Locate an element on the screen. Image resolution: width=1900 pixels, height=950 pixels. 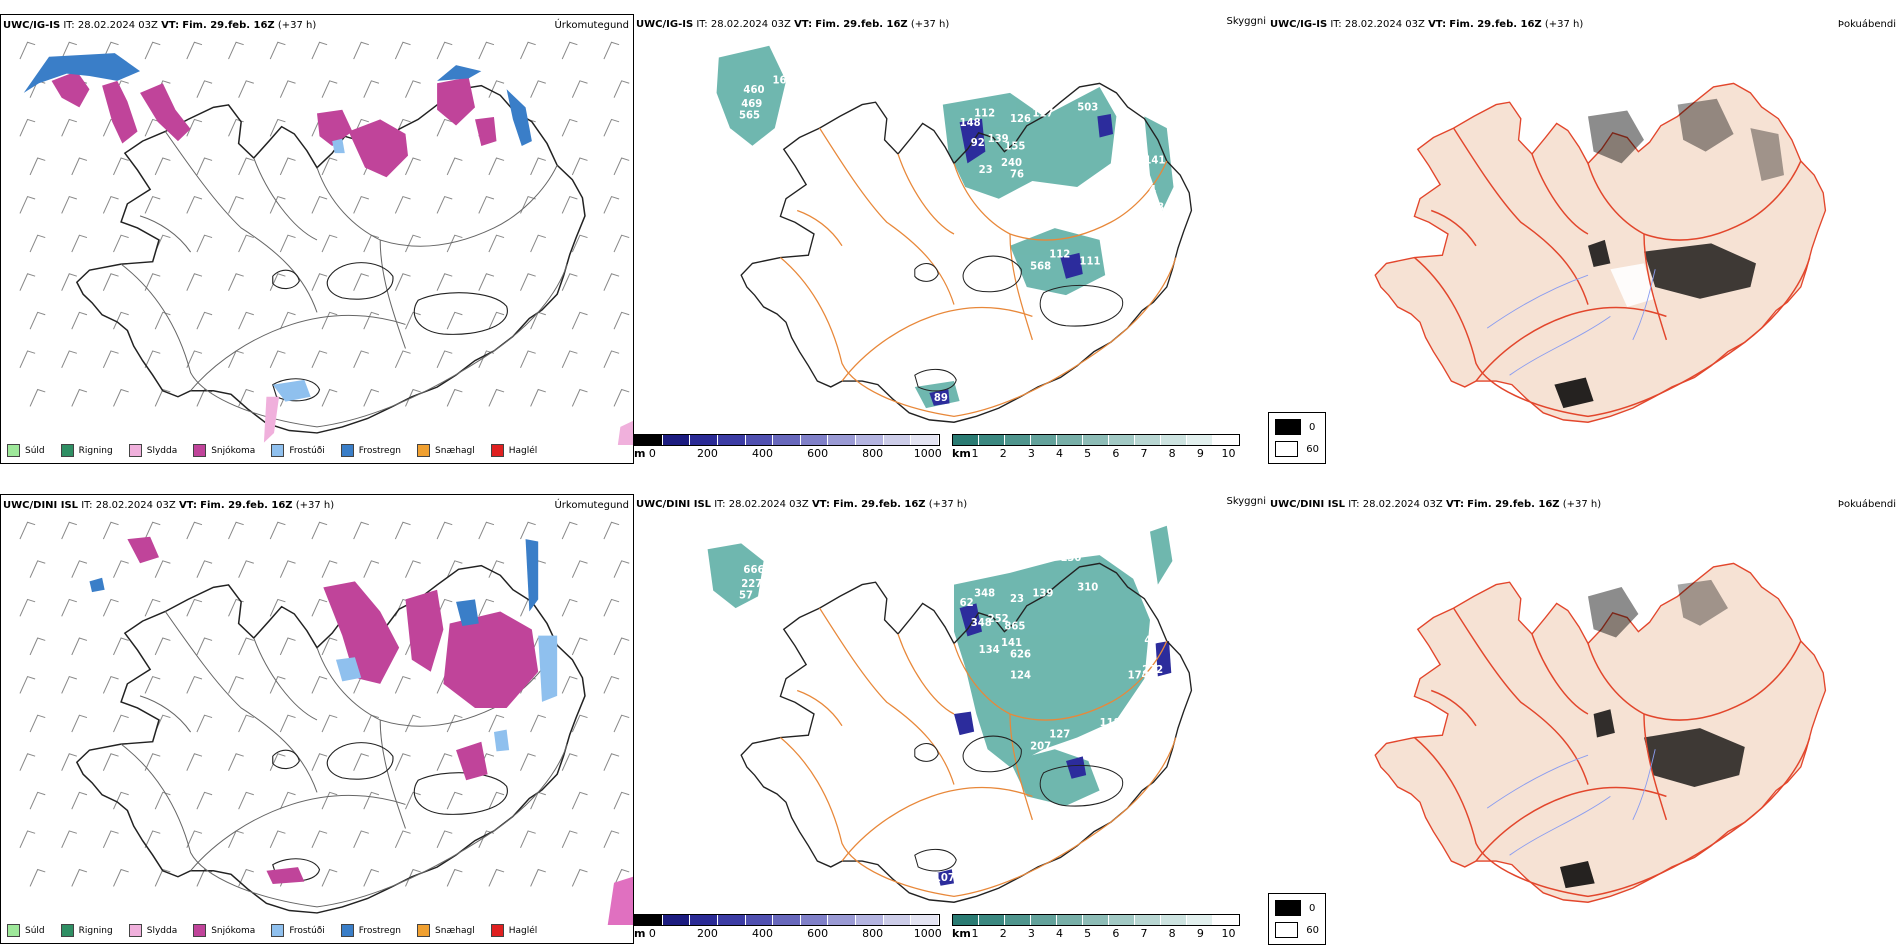
roads is located at coordinates (344, 279).